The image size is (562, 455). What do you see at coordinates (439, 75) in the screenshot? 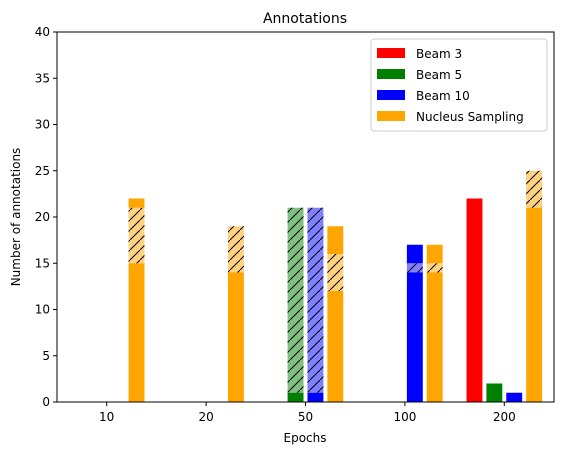
I see `legend-label: Beam 5` at bounding box center [439, 75].